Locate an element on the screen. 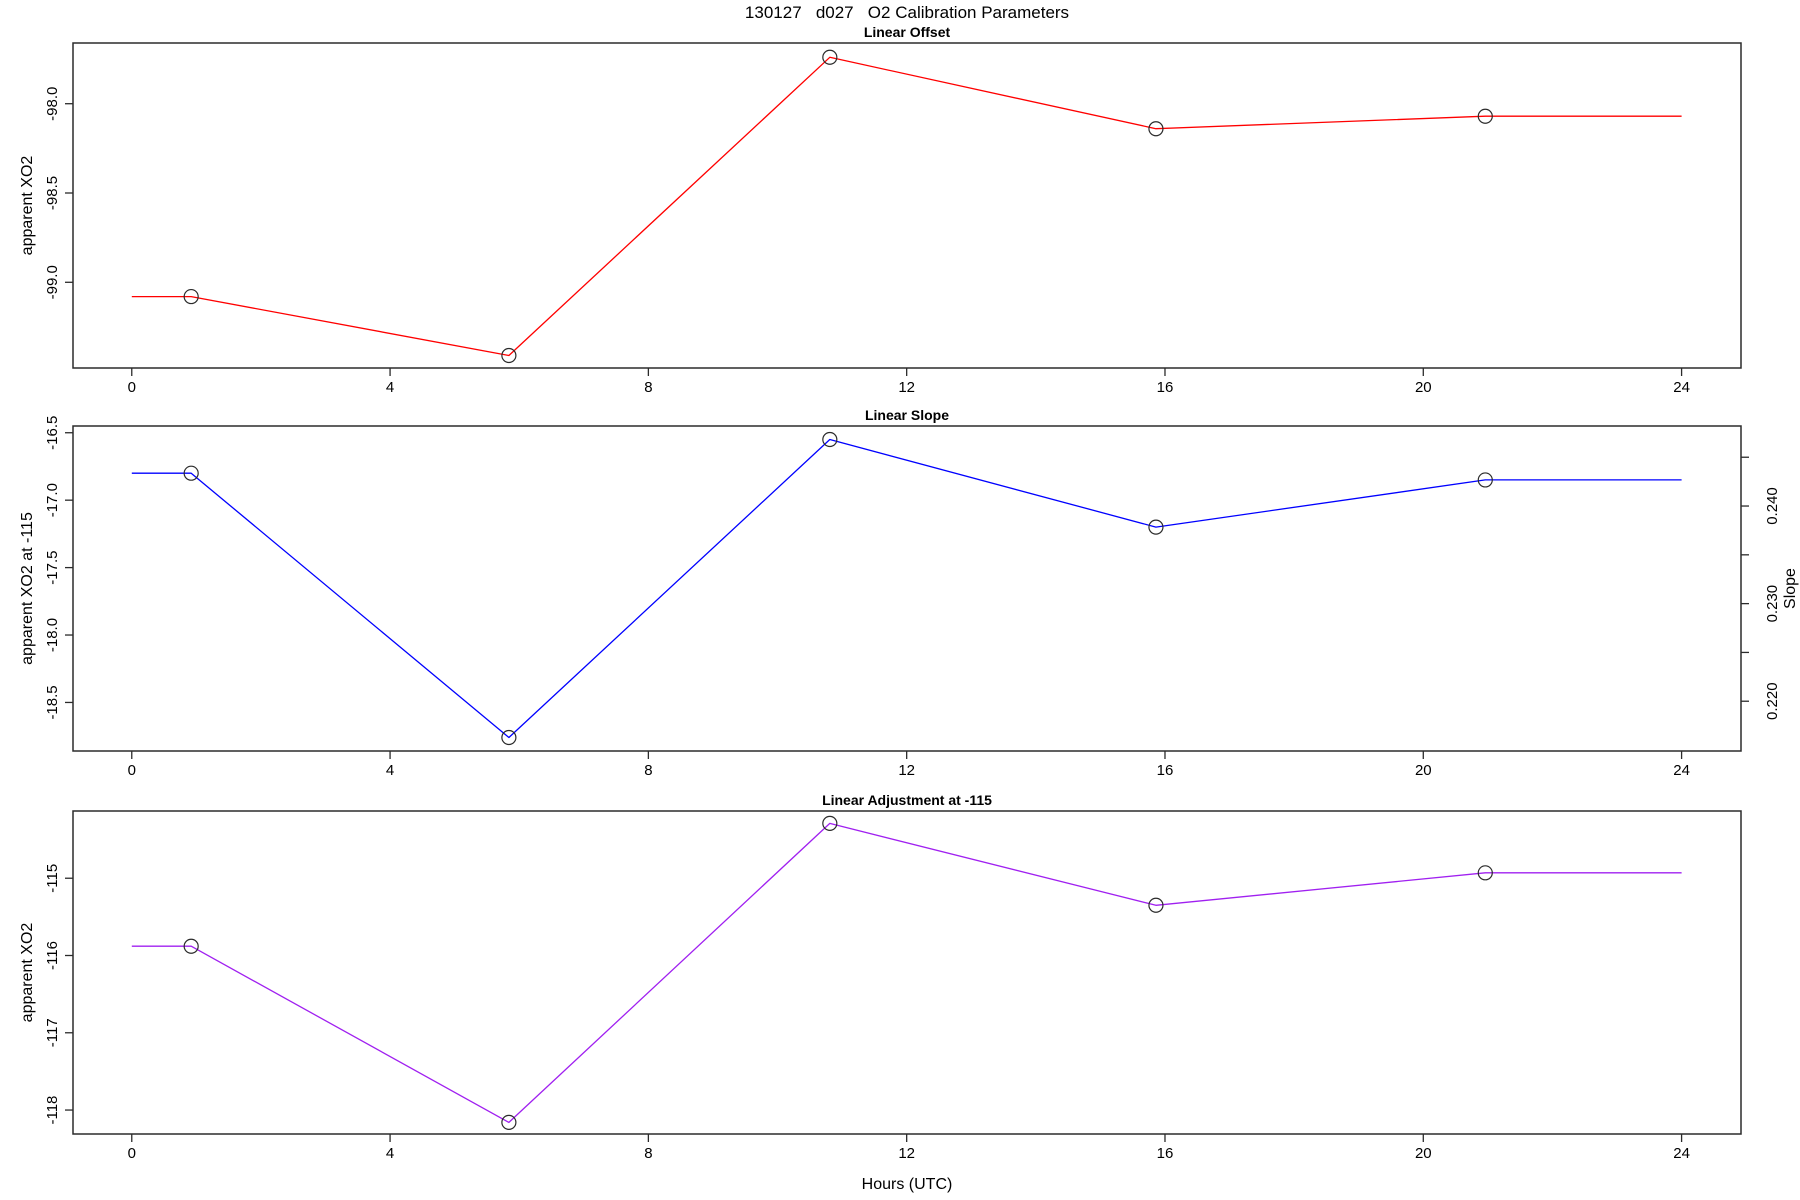 Image resolution: width=1800 pixels, height=1200 pixels. figure-title: 130127 d027 O2 Calibration Parameters is located at coordinates (907, 12).